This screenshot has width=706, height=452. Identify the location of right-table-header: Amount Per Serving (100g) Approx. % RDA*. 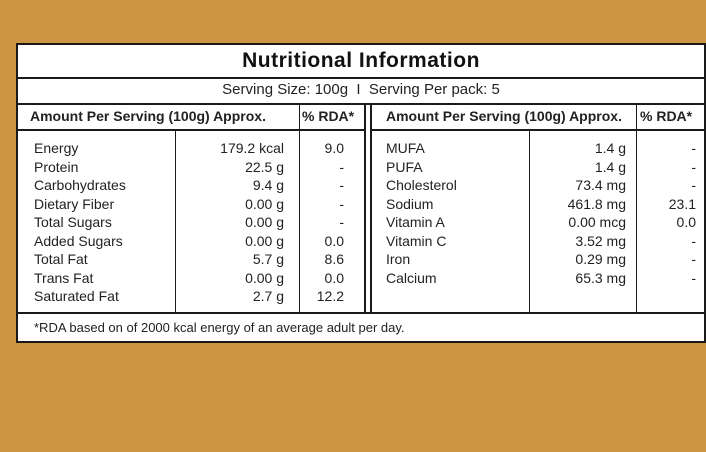
(538, 117).